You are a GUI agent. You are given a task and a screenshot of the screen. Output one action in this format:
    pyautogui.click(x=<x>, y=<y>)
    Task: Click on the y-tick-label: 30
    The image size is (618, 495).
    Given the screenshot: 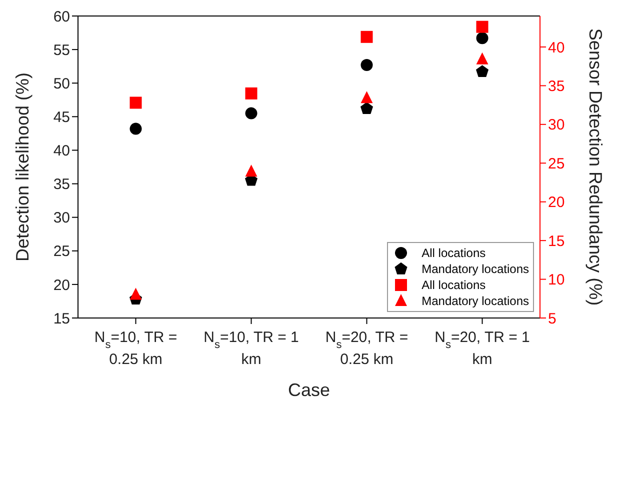 What is the action you would take?
    pyautogui.click(x=61, y=218)
    